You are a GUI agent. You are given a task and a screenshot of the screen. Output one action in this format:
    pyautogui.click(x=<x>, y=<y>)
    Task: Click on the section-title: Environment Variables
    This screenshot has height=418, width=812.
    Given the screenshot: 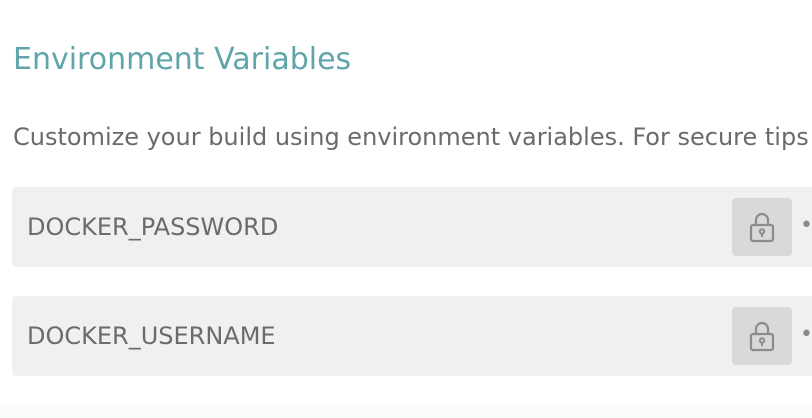 What is the action you would take?
    pyautogui.click(x=182, y=59)
    